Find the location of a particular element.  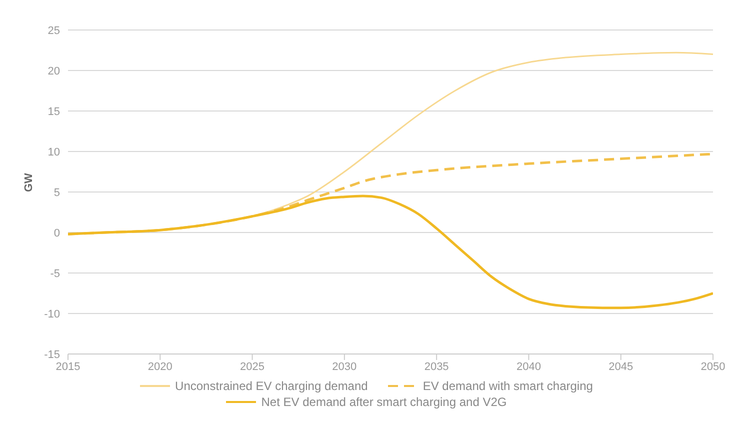

y-tick-label: -5 is located at coordinates (55, 274).